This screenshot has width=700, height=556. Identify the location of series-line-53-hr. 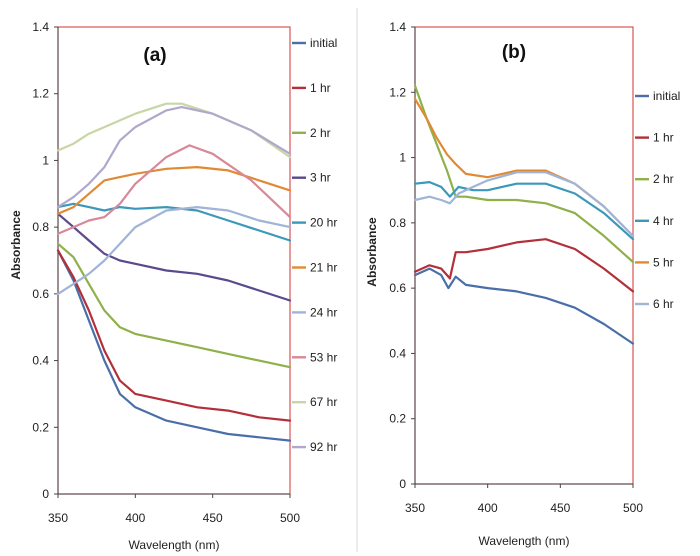
(174, 189).